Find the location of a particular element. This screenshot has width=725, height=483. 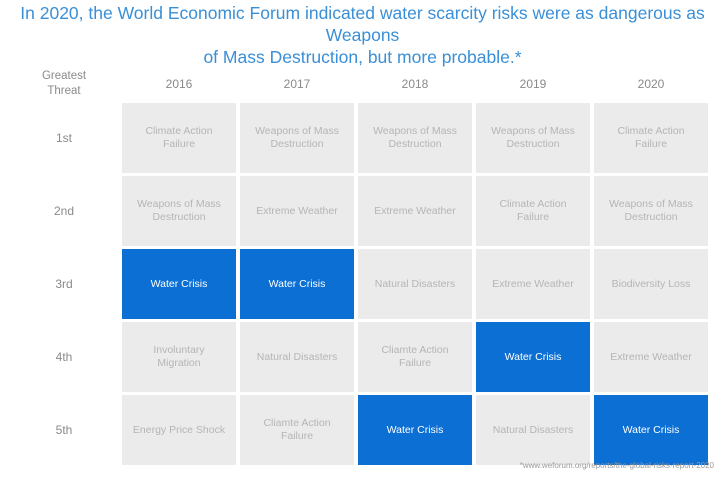

title-line-2: of Mass Destruction, but more probable.* is located at coordinates (362, 57).